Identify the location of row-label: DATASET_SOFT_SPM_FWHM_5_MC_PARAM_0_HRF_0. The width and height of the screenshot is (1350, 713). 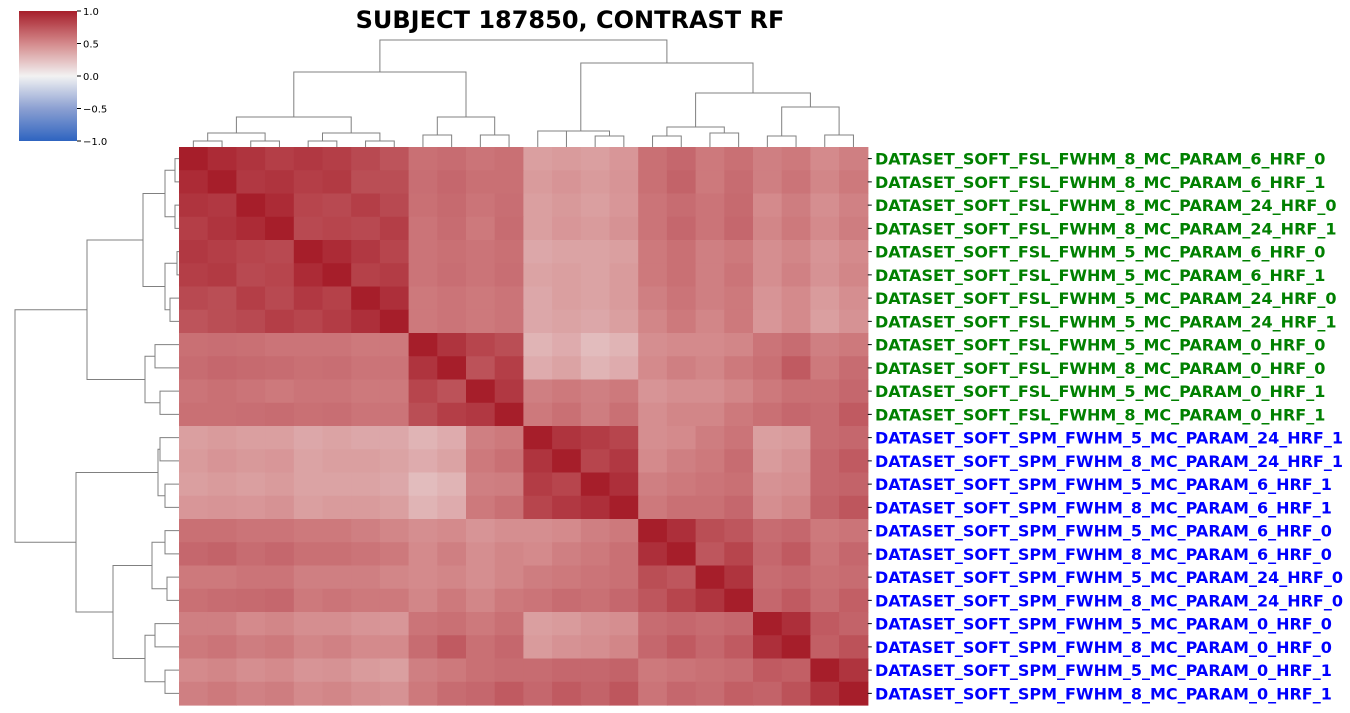
(1103, 624).